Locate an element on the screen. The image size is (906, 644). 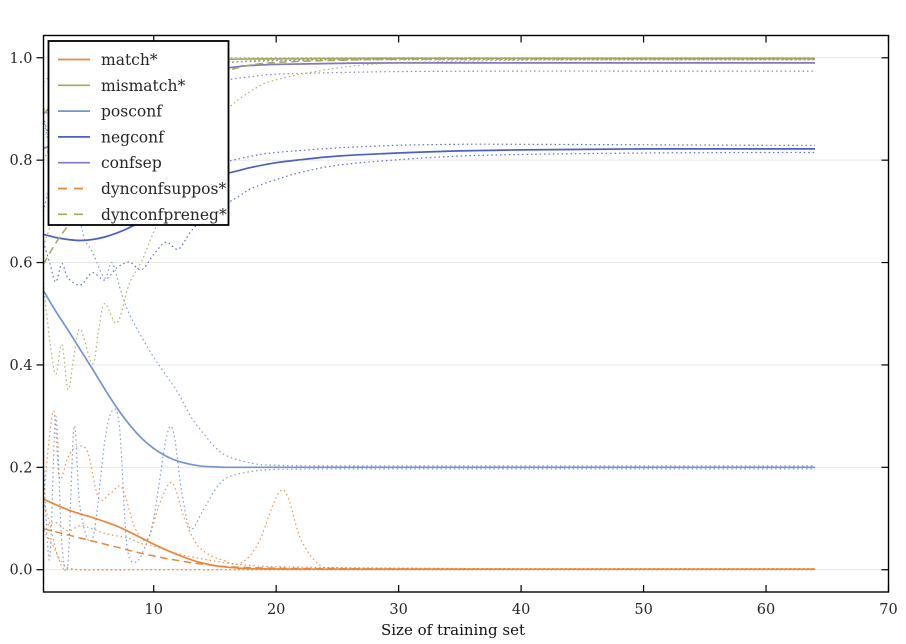
y-tick-label: 0.6 is located at coordinates (20, 264).